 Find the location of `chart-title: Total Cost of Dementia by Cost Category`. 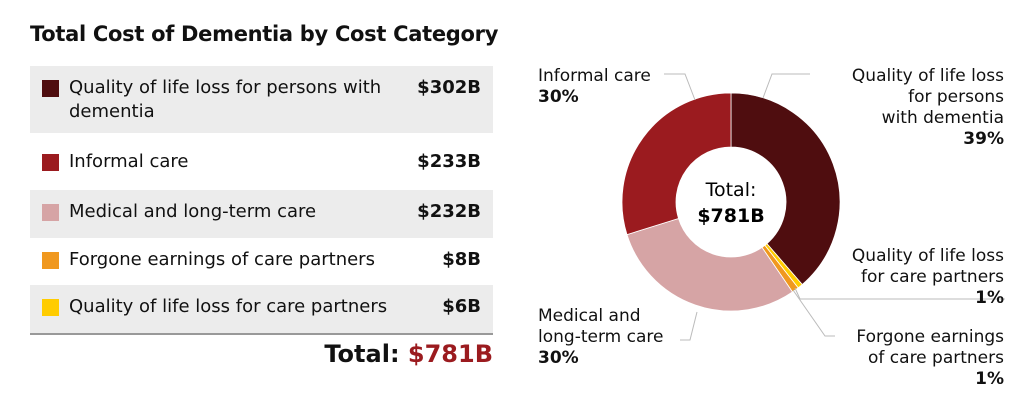

chart-title: Total Cost of Dementia by Cost Category is located at coordinates (264, 34).